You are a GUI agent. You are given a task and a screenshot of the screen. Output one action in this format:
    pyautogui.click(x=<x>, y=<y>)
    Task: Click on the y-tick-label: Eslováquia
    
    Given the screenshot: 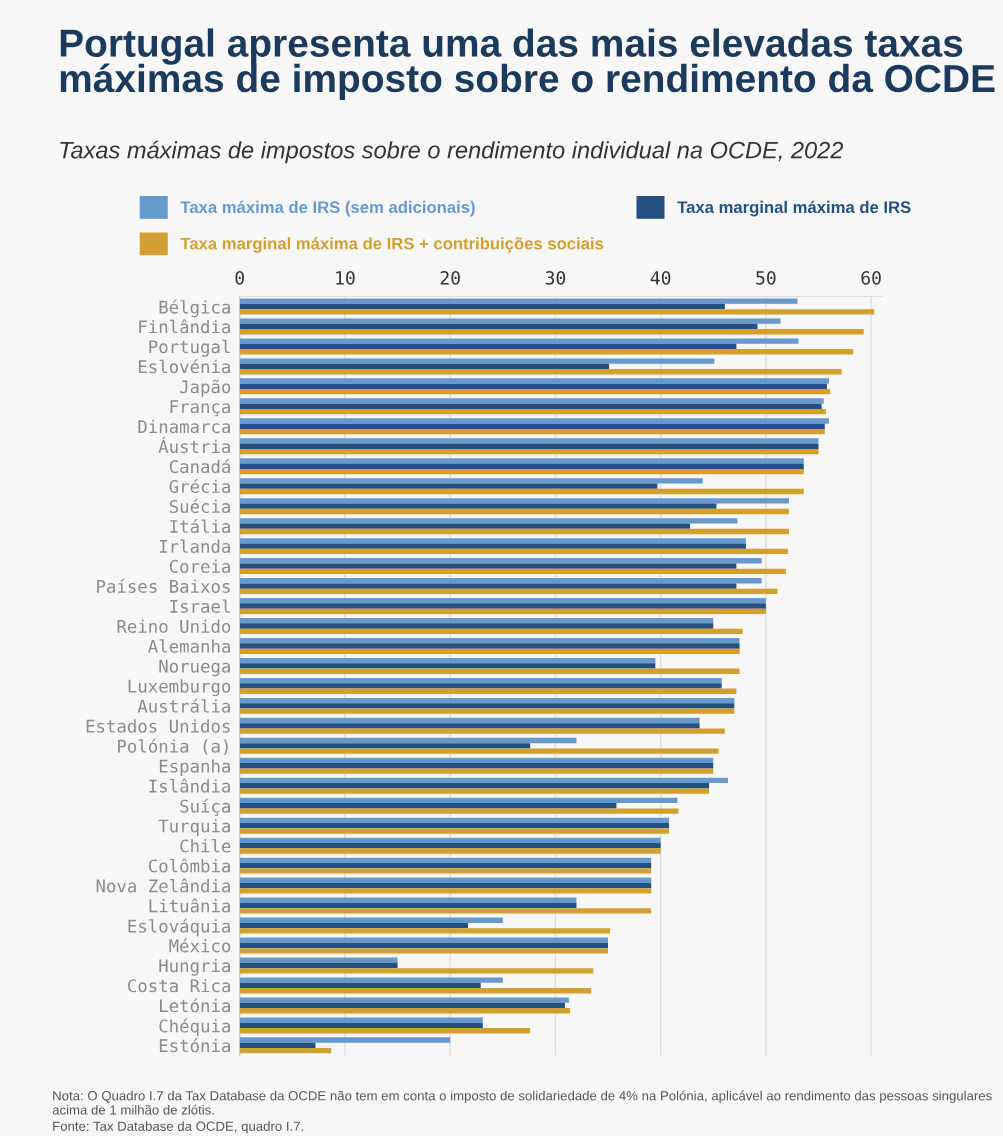 What is the action you would take?
    pyautogui.click(x=179, y=927)
    